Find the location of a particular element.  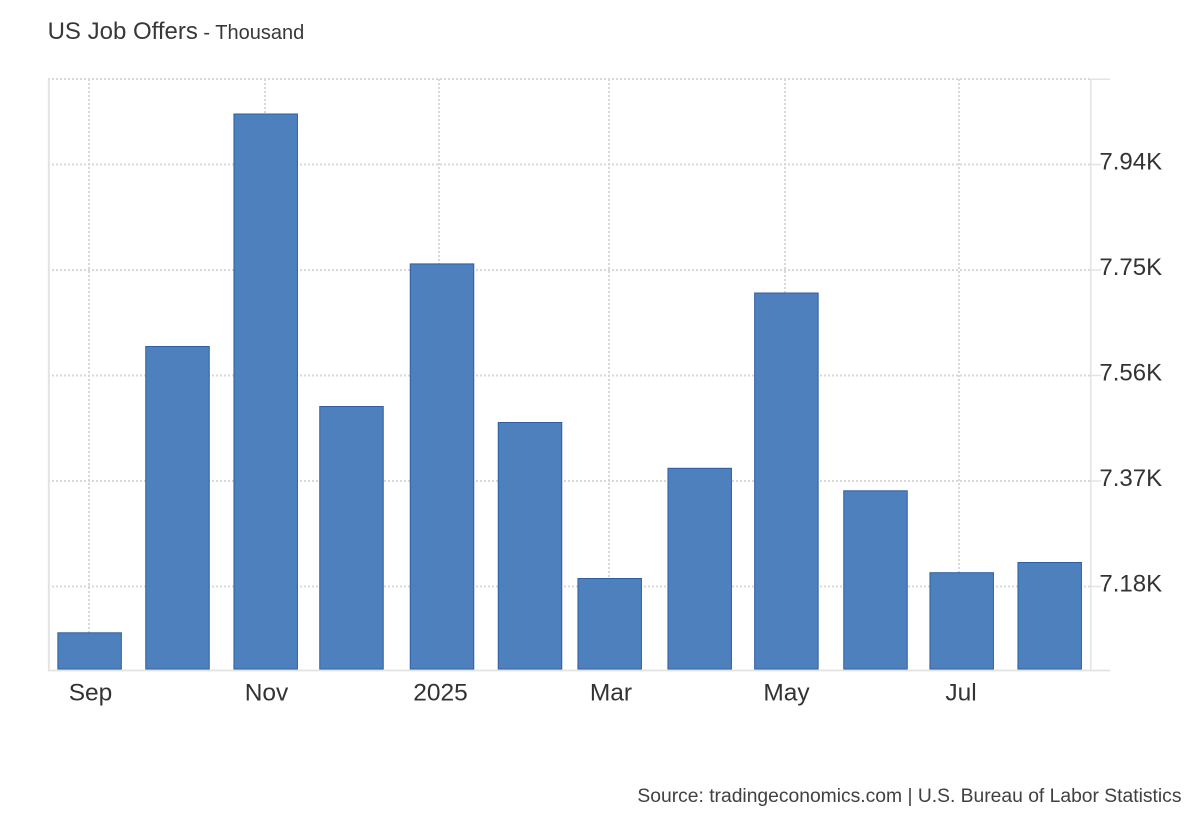

svg-text: May is located at coordinates (786, 692).